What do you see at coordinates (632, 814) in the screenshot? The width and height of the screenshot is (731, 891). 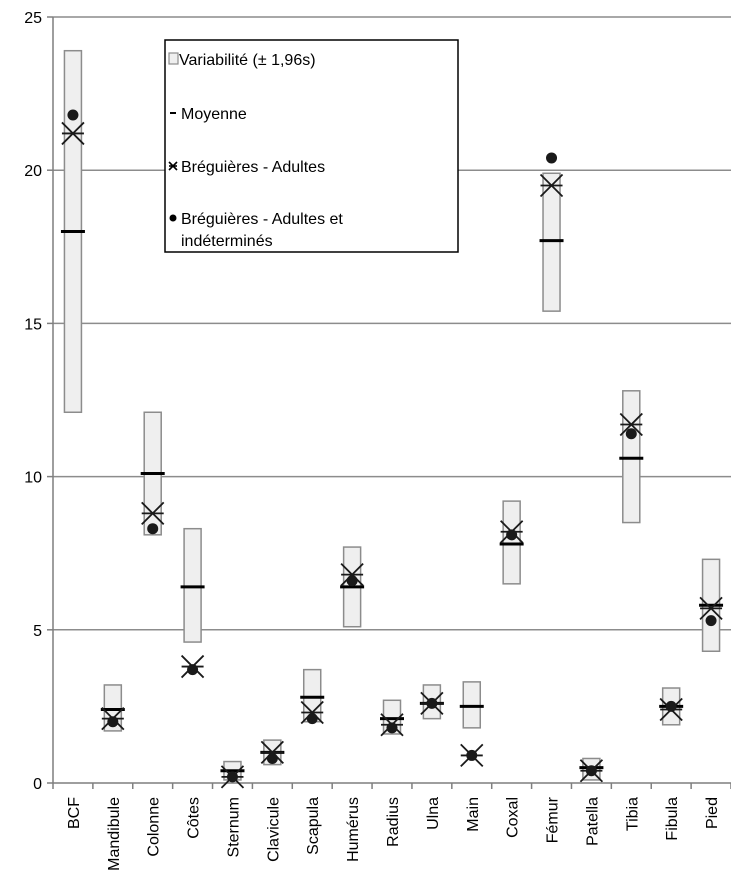 I see `x-tick-label: Tibia` at bounding box center [632, 814].